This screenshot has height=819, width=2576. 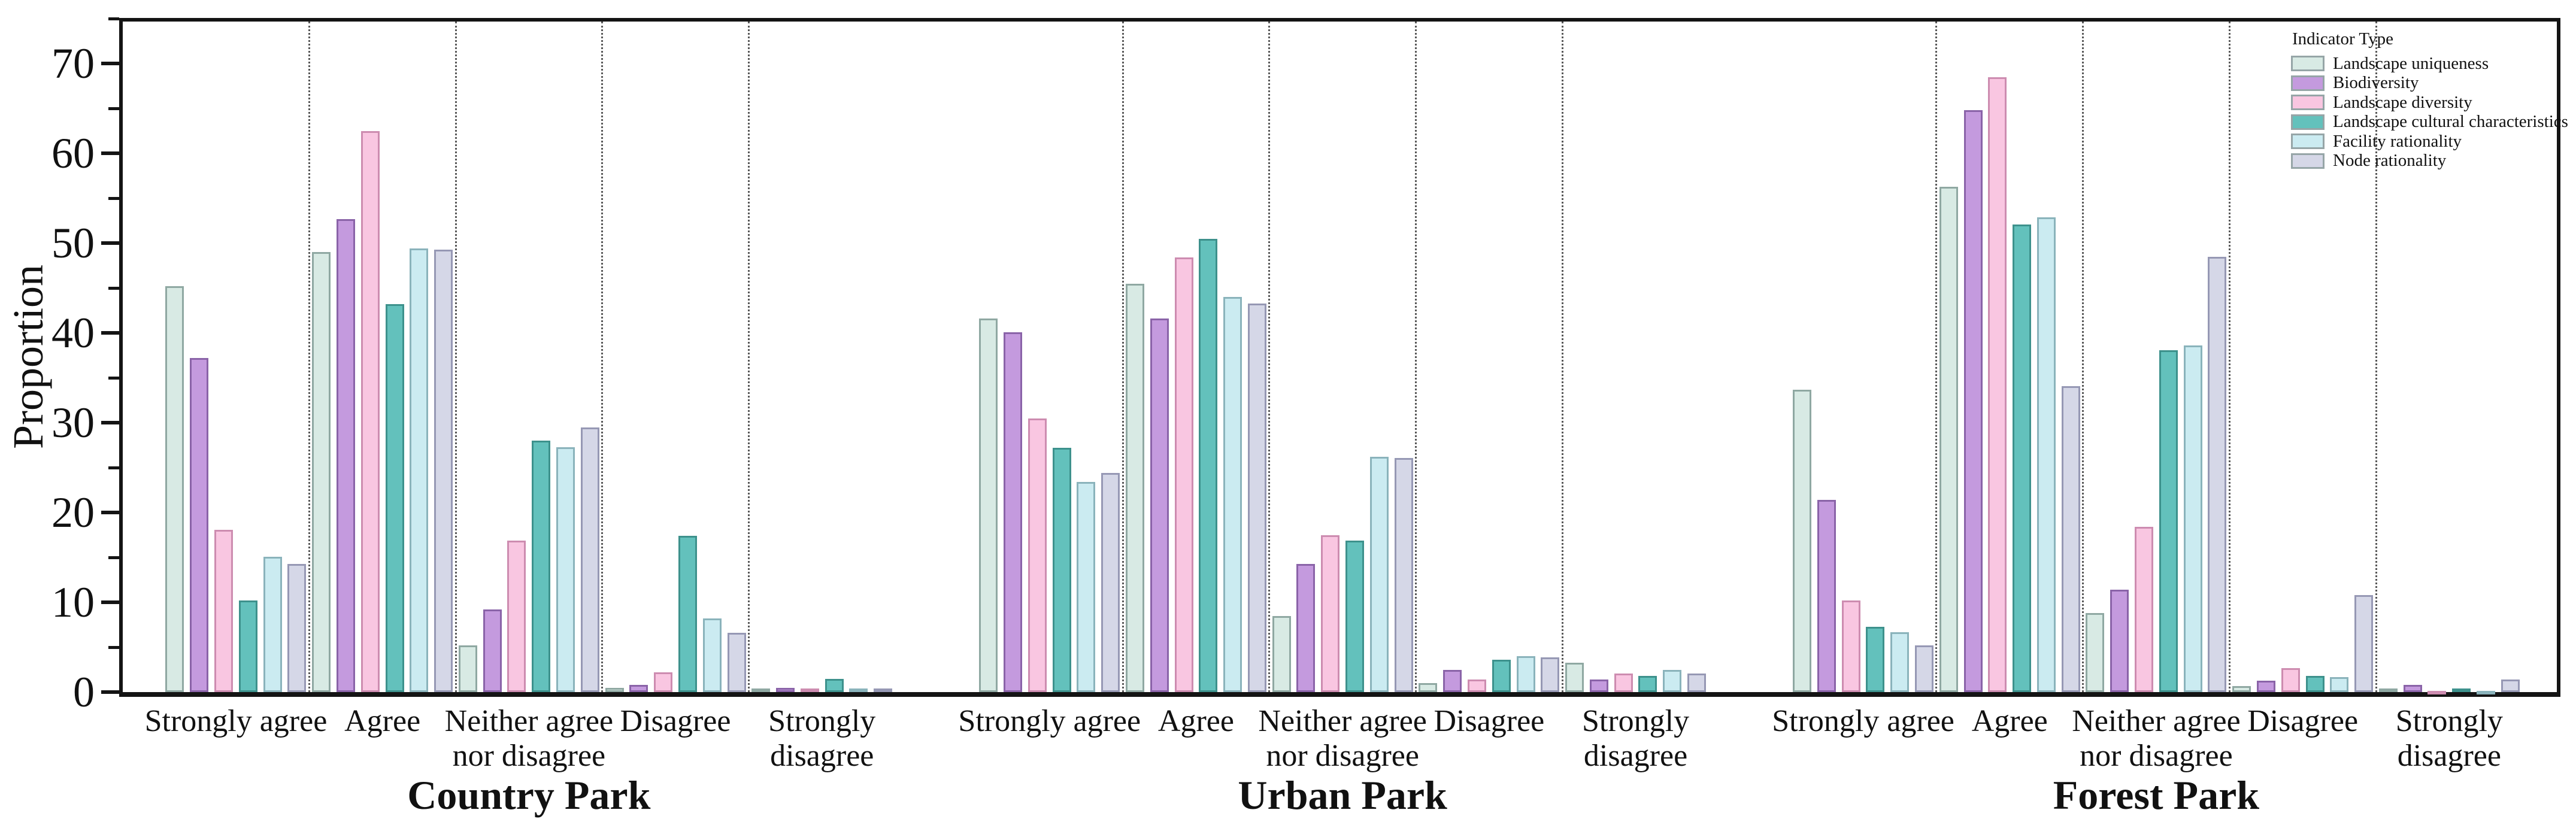 What do you see at coordinates (73, 512) in the screenshot?
I see `y-tick-label: 20` at bounding box center [73, 512].